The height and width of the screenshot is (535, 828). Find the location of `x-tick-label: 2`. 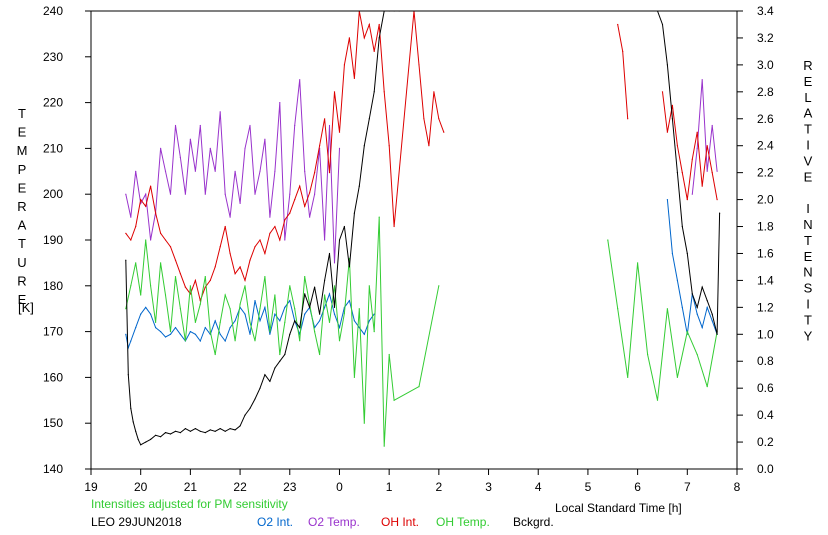

x-tick-label: 2 is located at coordinates (439, 487).